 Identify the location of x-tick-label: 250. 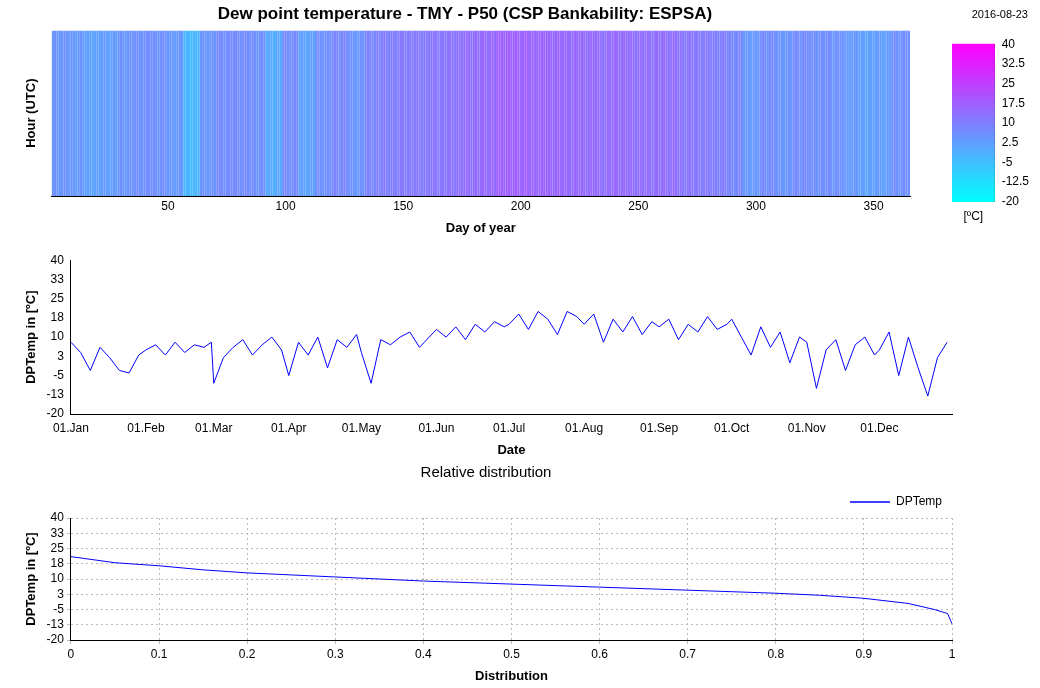
(638, 205).